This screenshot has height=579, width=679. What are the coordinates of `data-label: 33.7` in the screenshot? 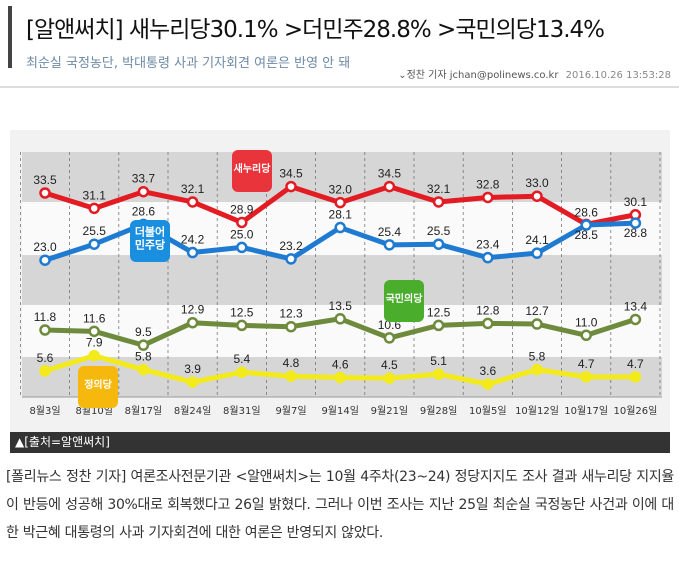 It's located at (144, 179).